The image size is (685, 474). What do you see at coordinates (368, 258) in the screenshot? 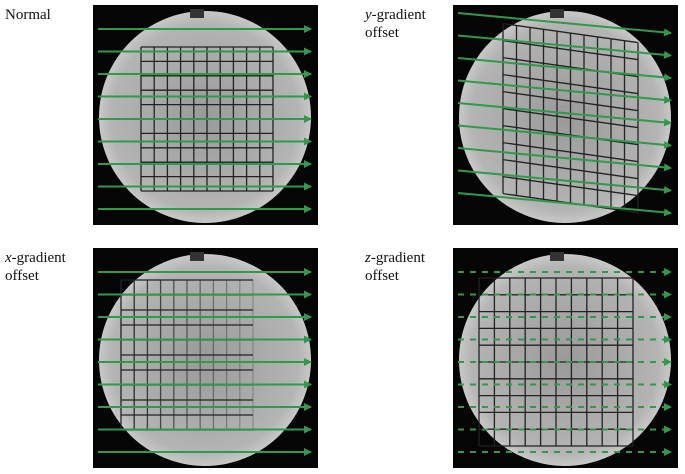
I see `label-variable: z` at bounding box center [368, 258].